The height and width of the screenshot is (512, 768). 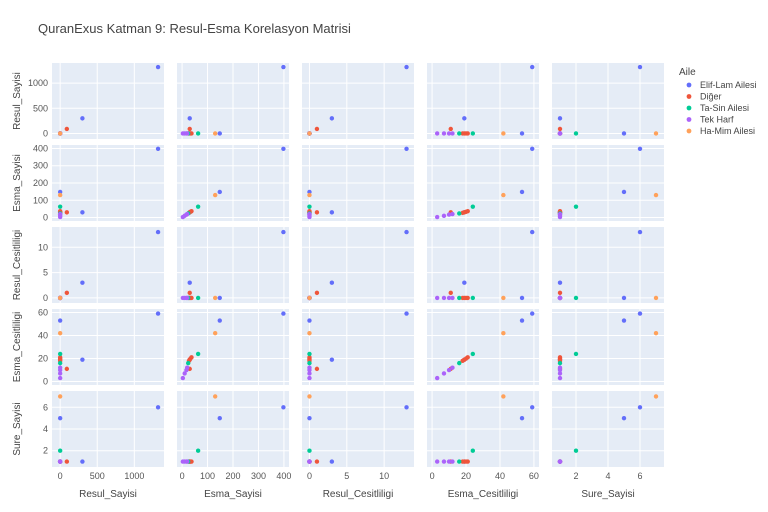 I want to click on legend-item: Diğer, so click(x=704, y=97).